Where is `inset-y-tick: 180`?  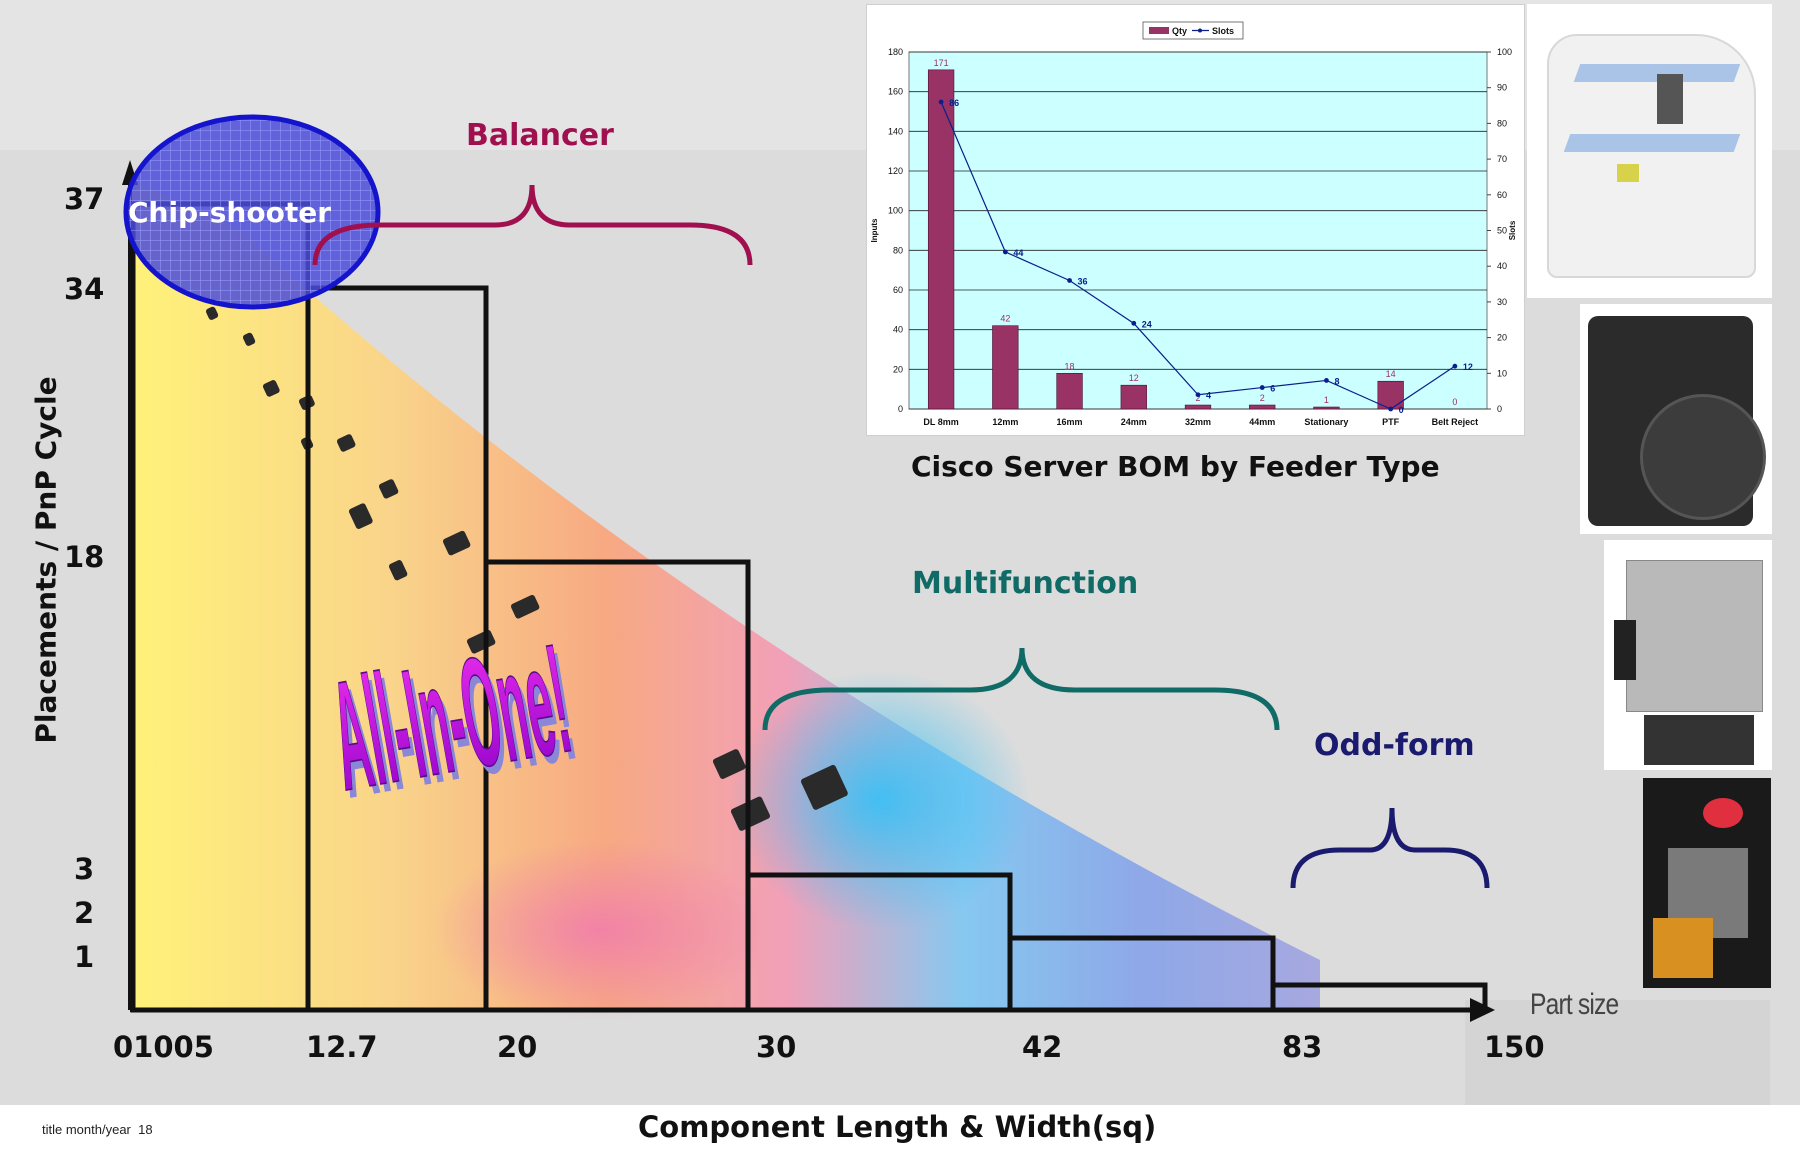 inset-y-tick: 180 is located at coordinates (895, 52).